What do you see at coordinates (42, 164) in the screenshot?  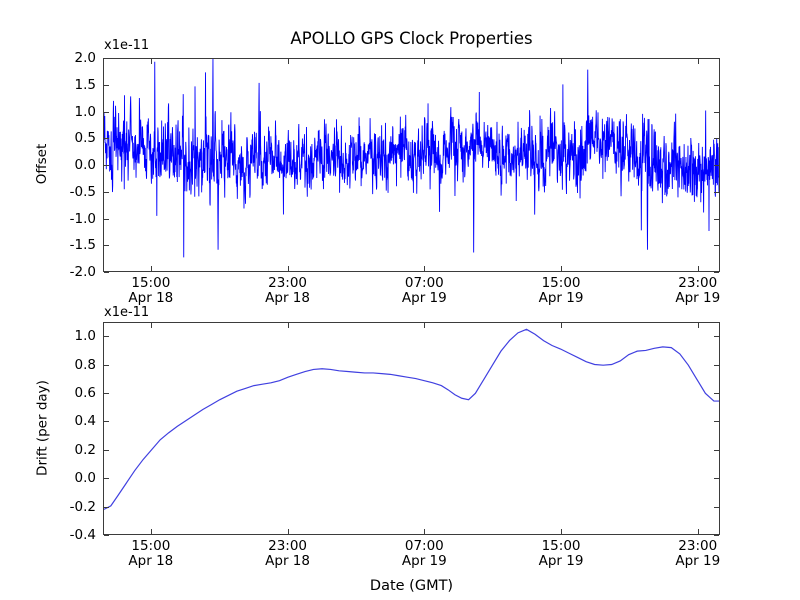 I see `offset-y-axis-label: Offset` at bounding box center [42, 164].